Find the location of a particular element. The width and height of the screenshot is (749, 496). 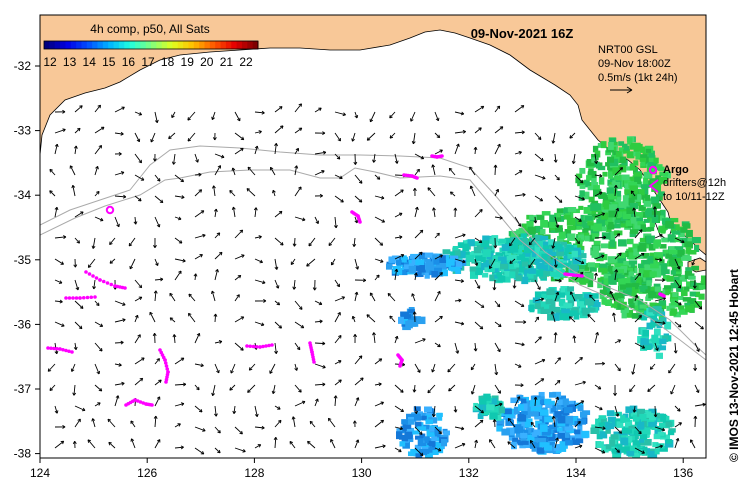

x-axis: 124 126 128 130 132 134 136 is located at coordinates (362, 469).